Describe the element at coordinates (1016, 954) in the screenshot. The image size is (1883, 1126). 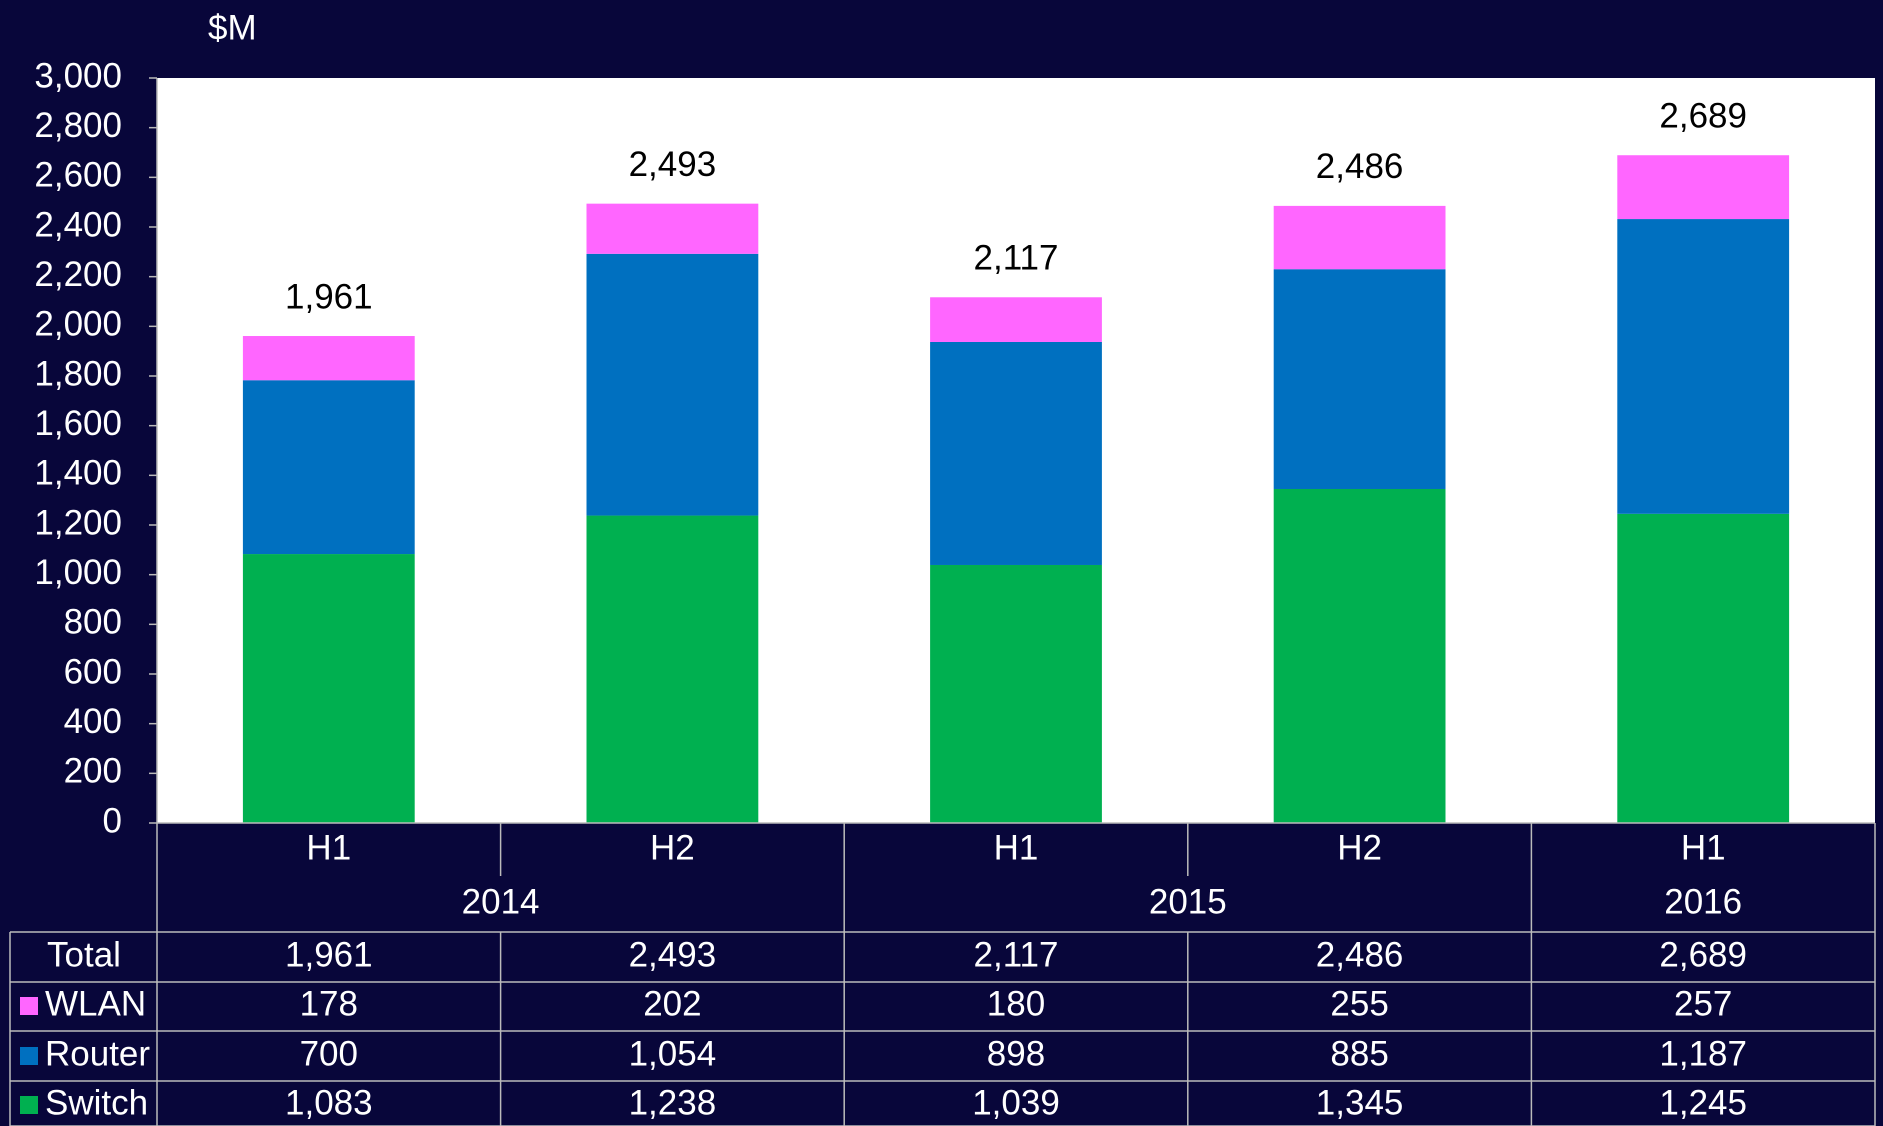
I see `table-cell: 2,117` at that location.